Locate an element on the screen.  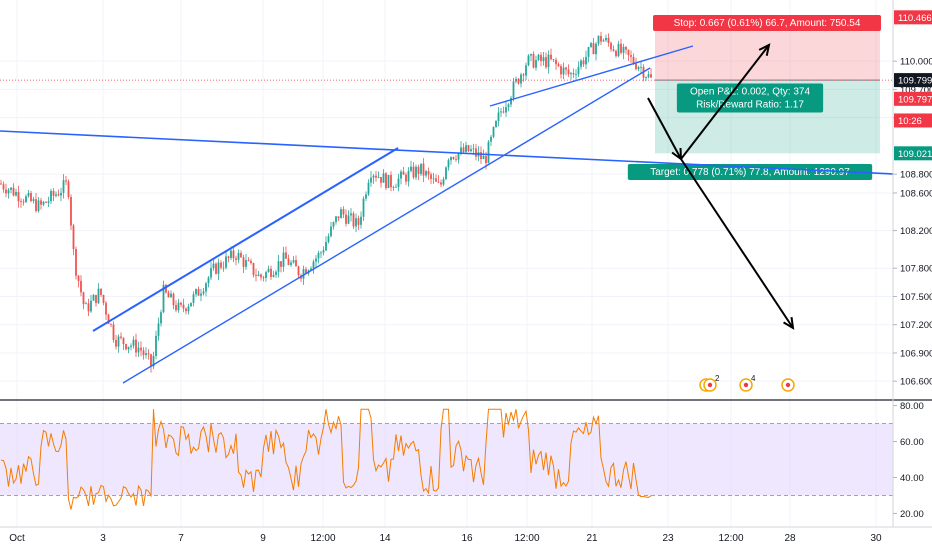
rsi-axis-ticks: 80.00 60.00 40.00 20.00 is located at coordinates (908, 460).